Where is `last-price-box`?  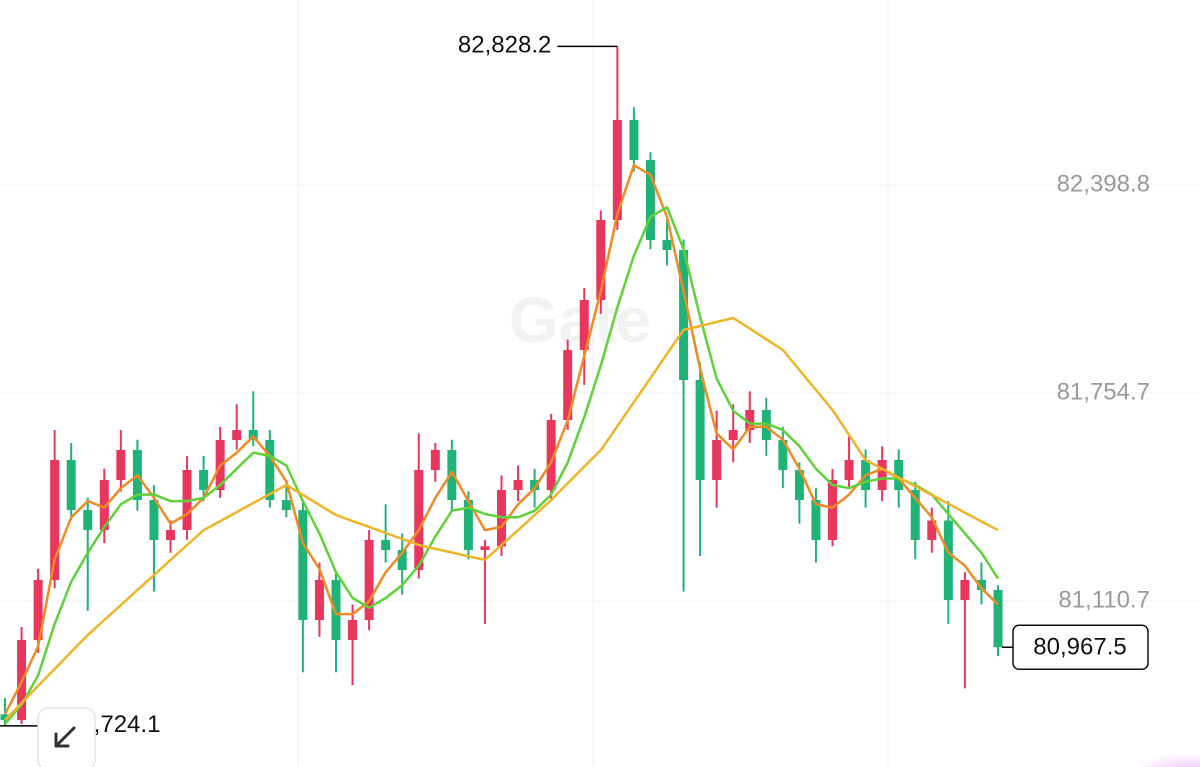 last-price-box is located at coordinates (1080, 647).